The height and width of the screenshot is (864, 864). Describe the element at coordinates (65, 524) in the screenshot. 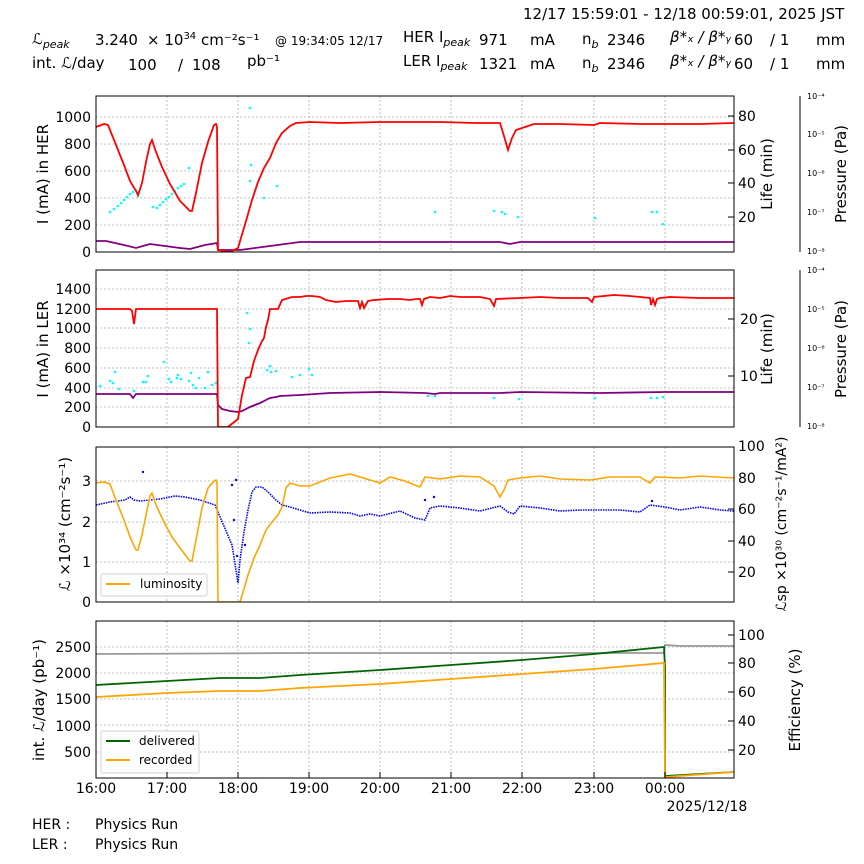

I see `lumi-ylabel: ℒ ×10³⁴ (cm⁻²s⁻¹)` at that location.